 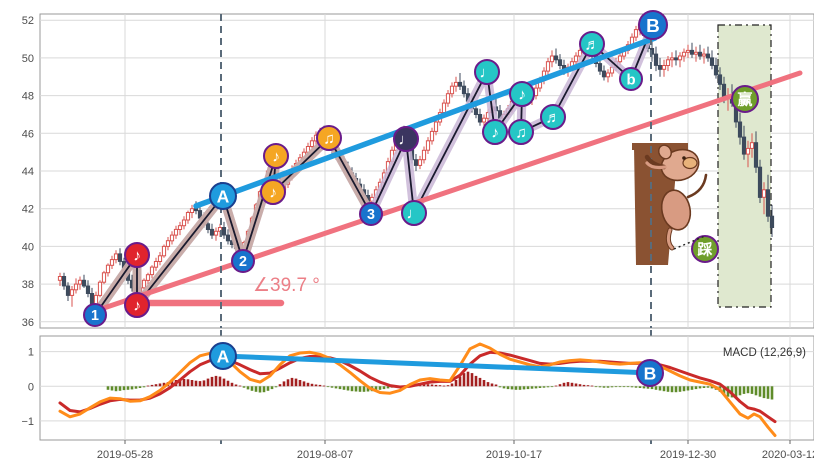 I want to click on macd-markers: AB, so click(x=436, y=364).